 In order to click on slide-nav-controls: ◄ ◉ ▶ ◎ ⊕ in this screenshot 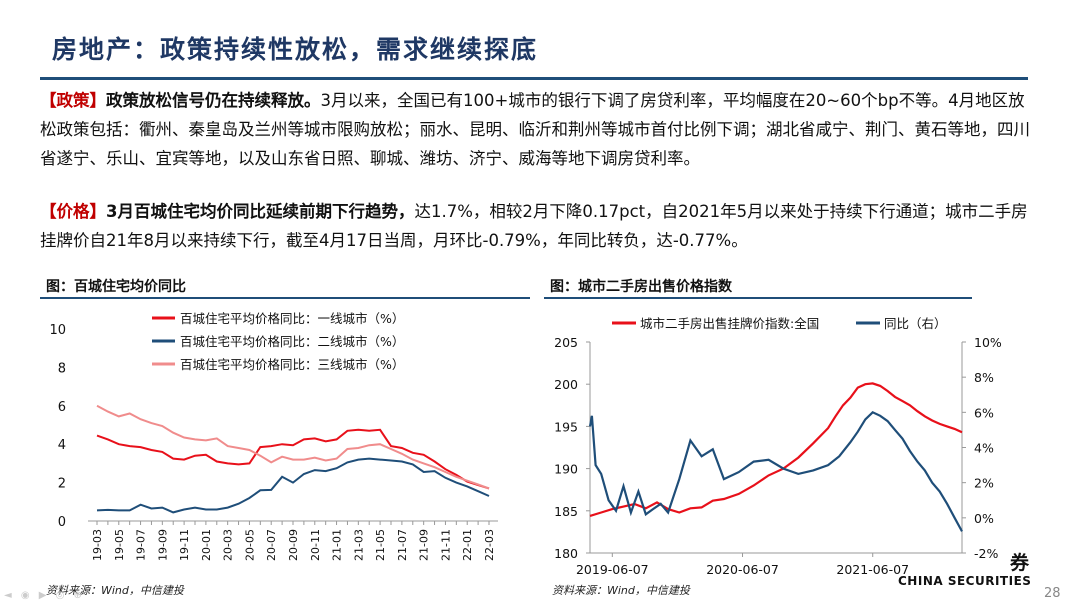, I will do `click(44, 595)`.